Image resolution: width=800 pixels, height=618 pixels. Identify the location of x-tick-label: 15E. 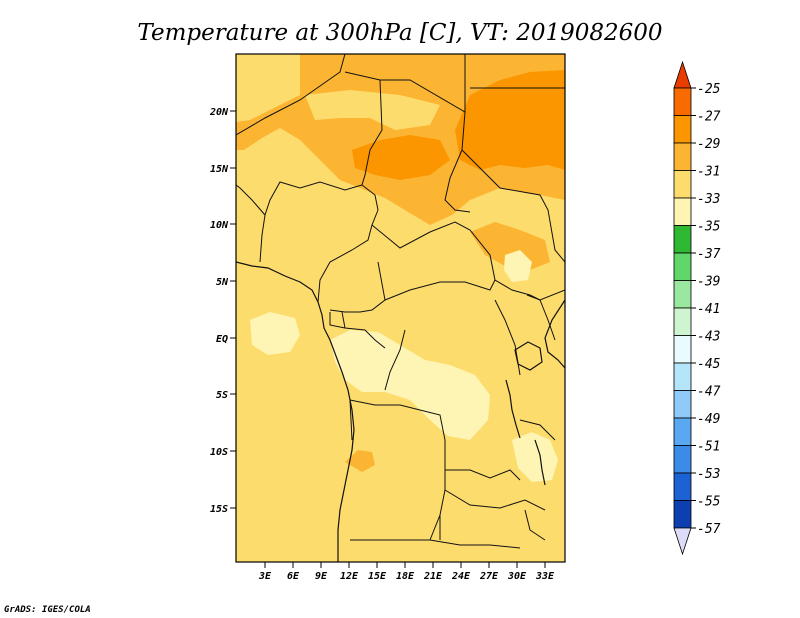
(377, 576).